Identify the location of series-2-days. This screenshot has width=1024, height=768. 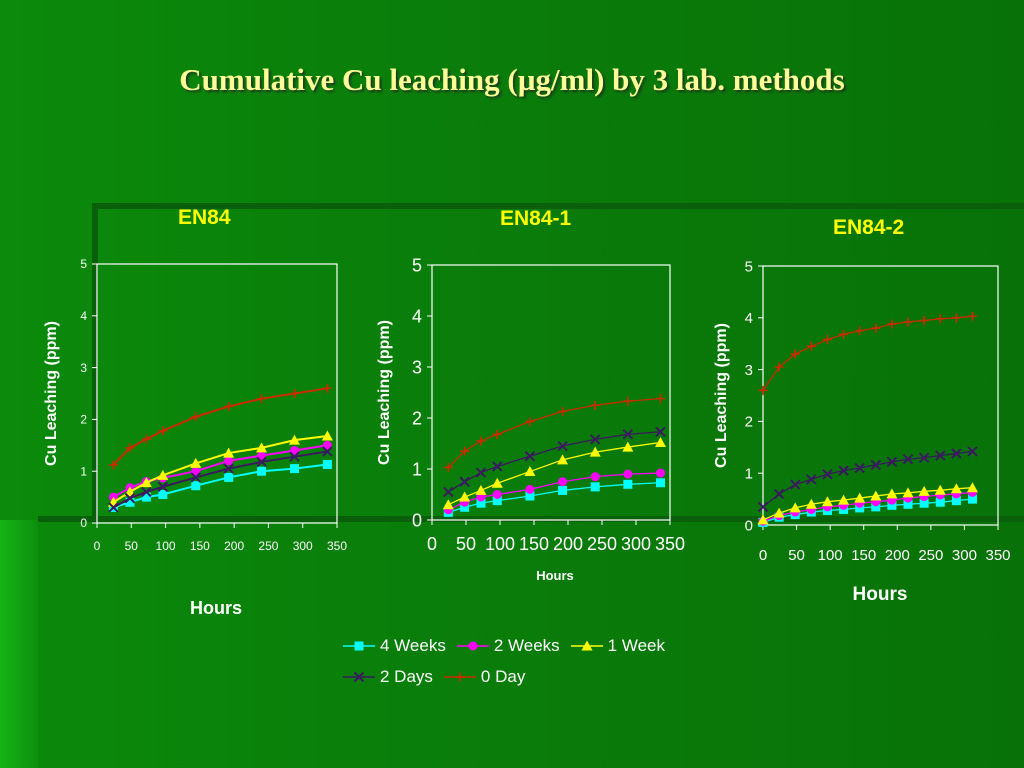
(554, 462).